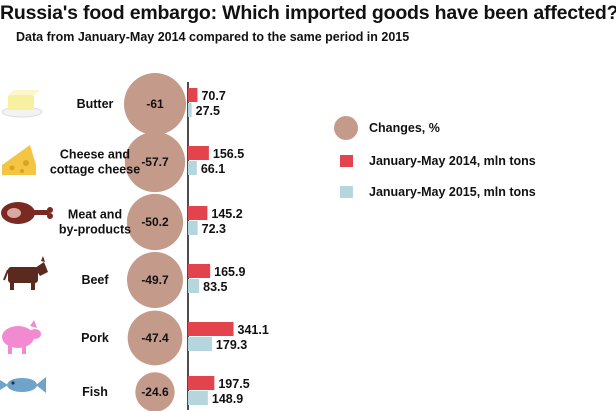  Describe the element at coordinates (213, 169) in the screenshot. I see `value-label-2015: 66.1` at that location.